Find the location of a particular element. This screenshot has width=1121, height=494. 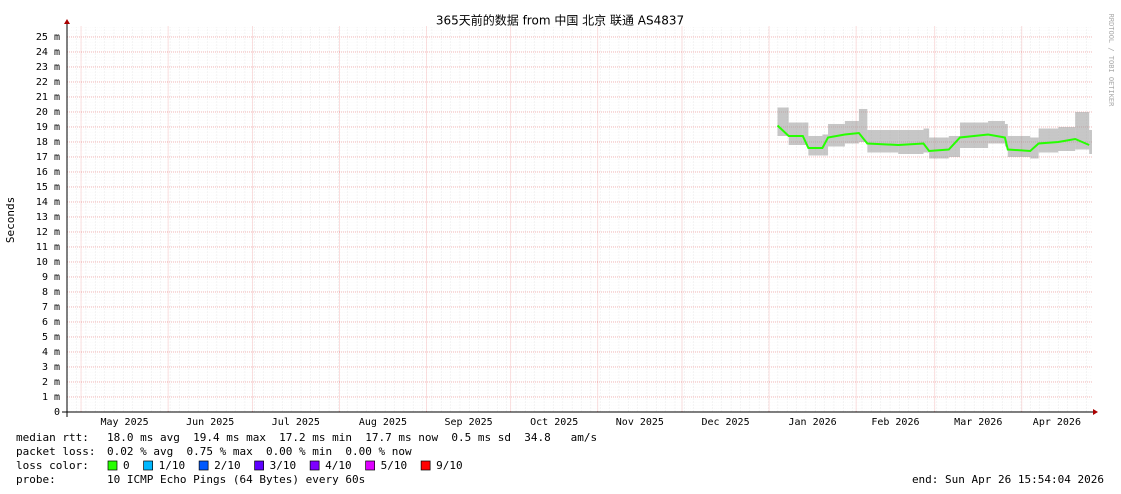

x-tick-label: May 2025 is located at coordinates (124, 422).